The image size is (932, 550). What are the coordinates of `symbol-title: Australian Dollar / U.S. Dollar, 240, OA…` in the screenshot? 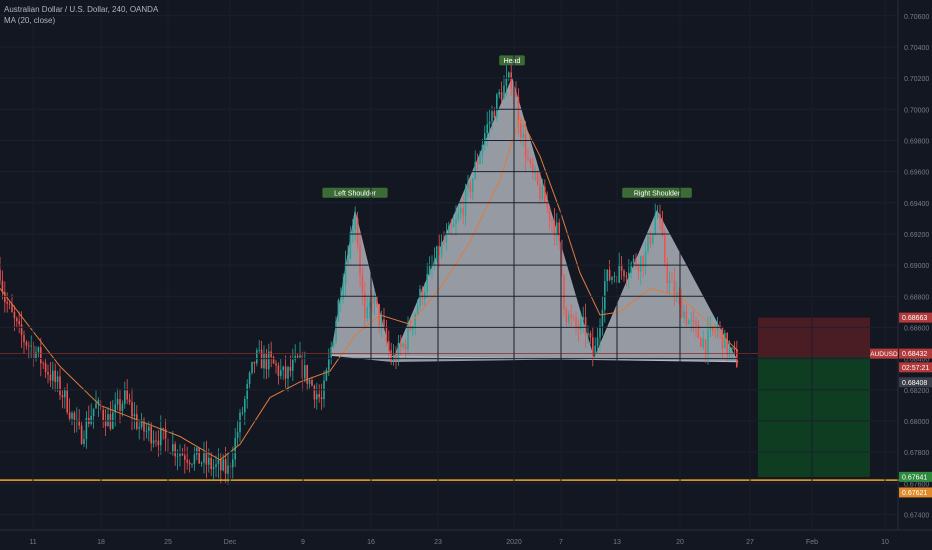 It's located at (81, 9).